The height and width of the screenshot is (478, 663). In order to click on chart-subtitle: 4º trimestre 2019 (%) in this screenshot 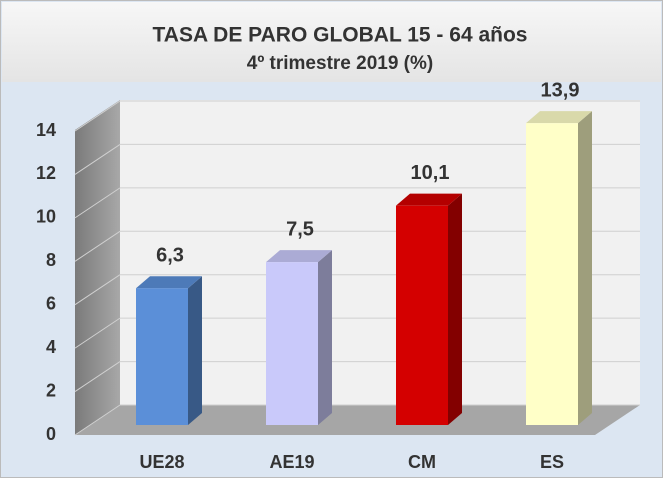, I will do `click(340, 63)`.